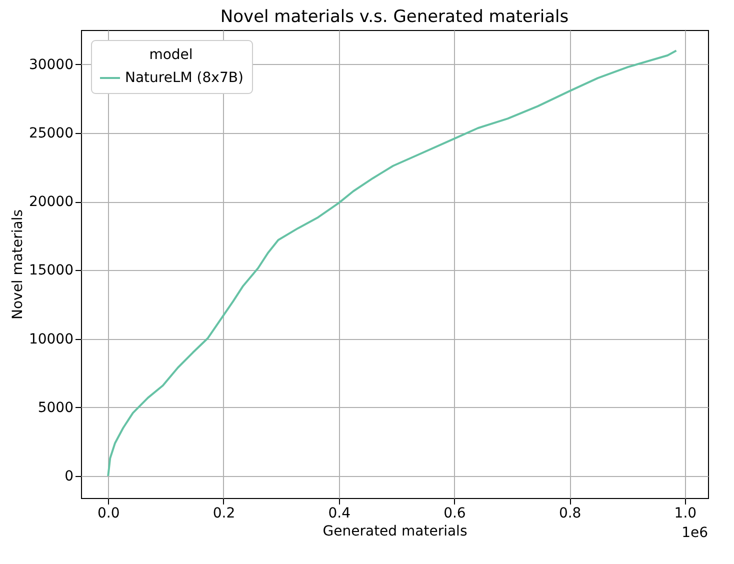 The image size is (734, 564). What do you see at coordinates (695, 533) in the screenshot?
I see `text: 1e6` at bounding box center [695, 533].